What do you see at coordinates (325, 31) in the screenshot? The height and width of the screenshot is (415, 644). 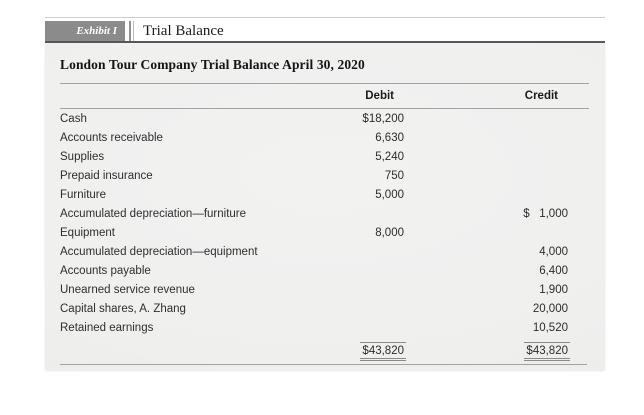 I see `exhibit-tab-bar: Exhibit I Trial Balance` at bounding box center [325, 31].